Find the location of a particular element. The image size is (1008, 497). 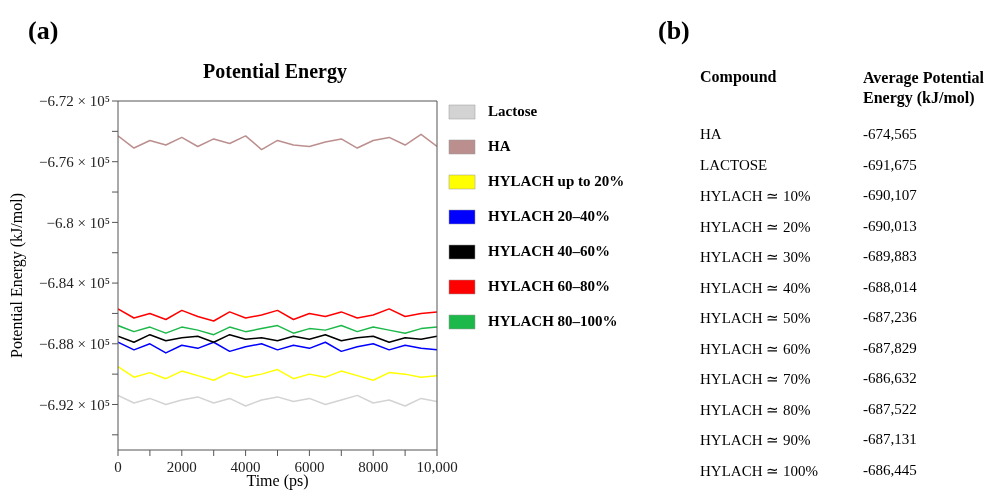

y-tick-label: −6.76 × 10⁵ is located at coordinates (74, 162).